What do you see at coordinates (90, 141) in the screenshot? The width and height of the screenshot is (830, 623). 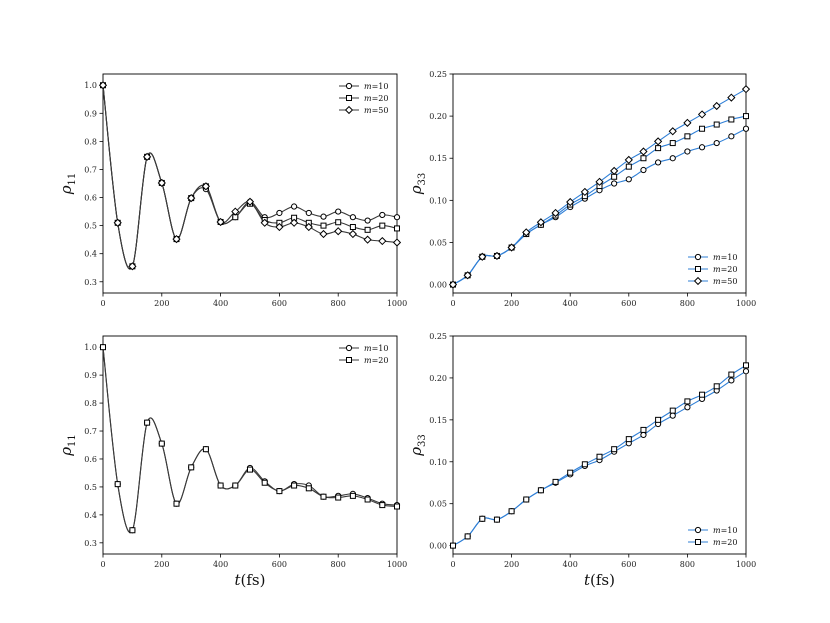 I see `y-tick-label: 0.8` at bounding box center [90, 141].